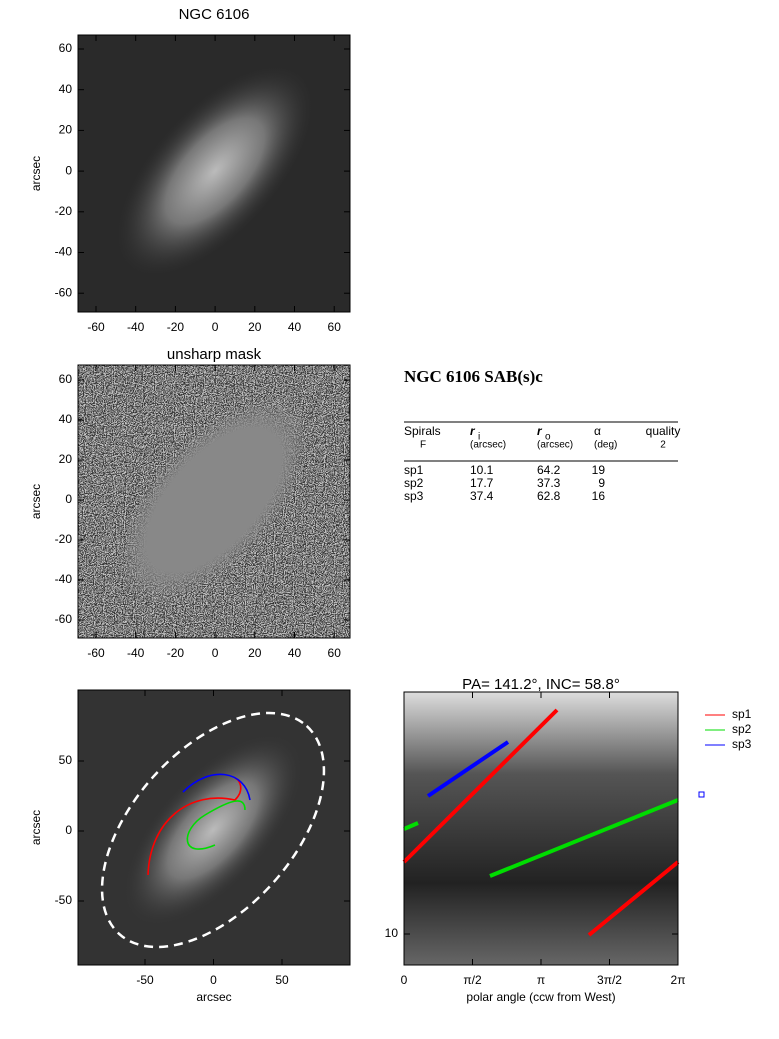  I want to click on column-unit: F, so click(423, 445).